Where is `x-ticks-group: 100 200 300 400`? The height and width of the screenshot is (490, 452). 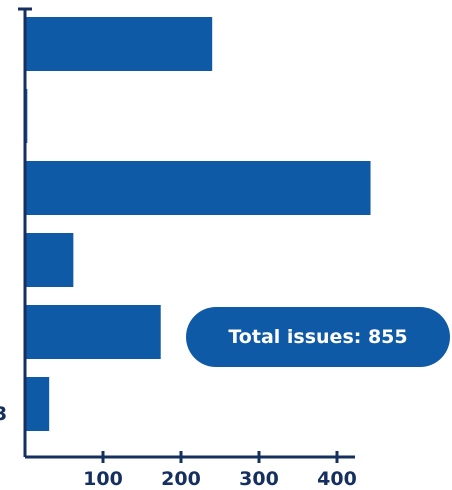
x-ticks-group: 100 200 300 400 is located at coordinates (220, 470).